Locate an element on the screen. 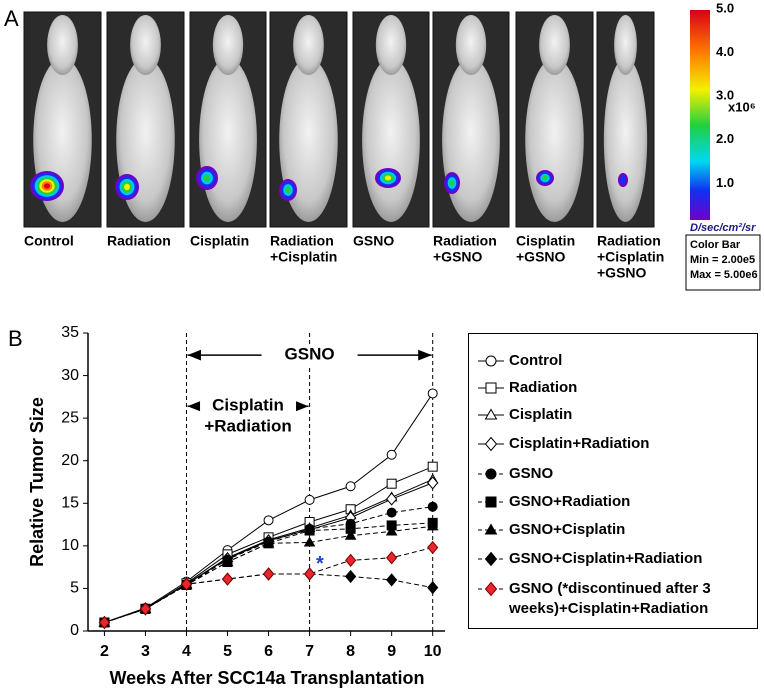 The image size is (764, 691). y-tick-label: 35 is located at coordinates (70, 332).